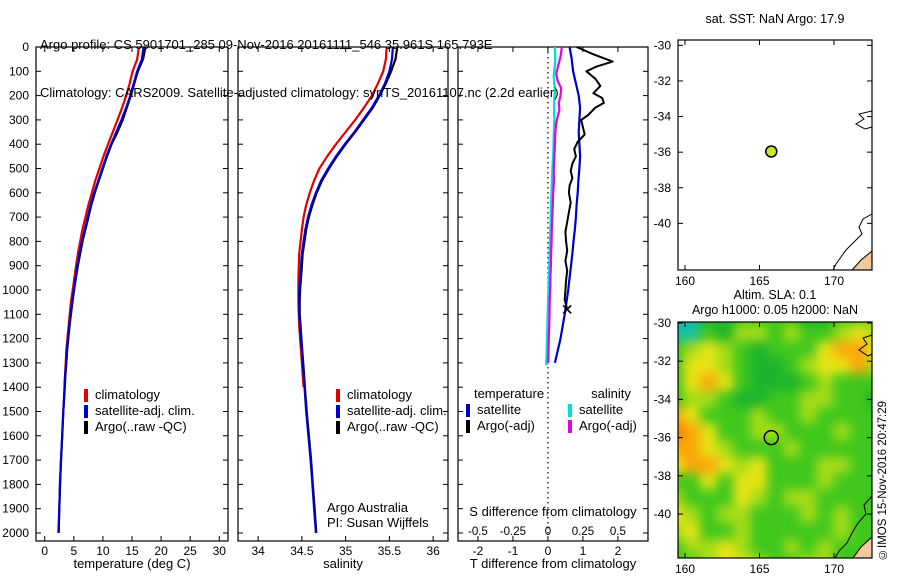 The height and width of the screenshot is (580, 900). Describe the element at coordinates (663, 188) in the screenshot. I see `lat-tick-label: -38` at that location.